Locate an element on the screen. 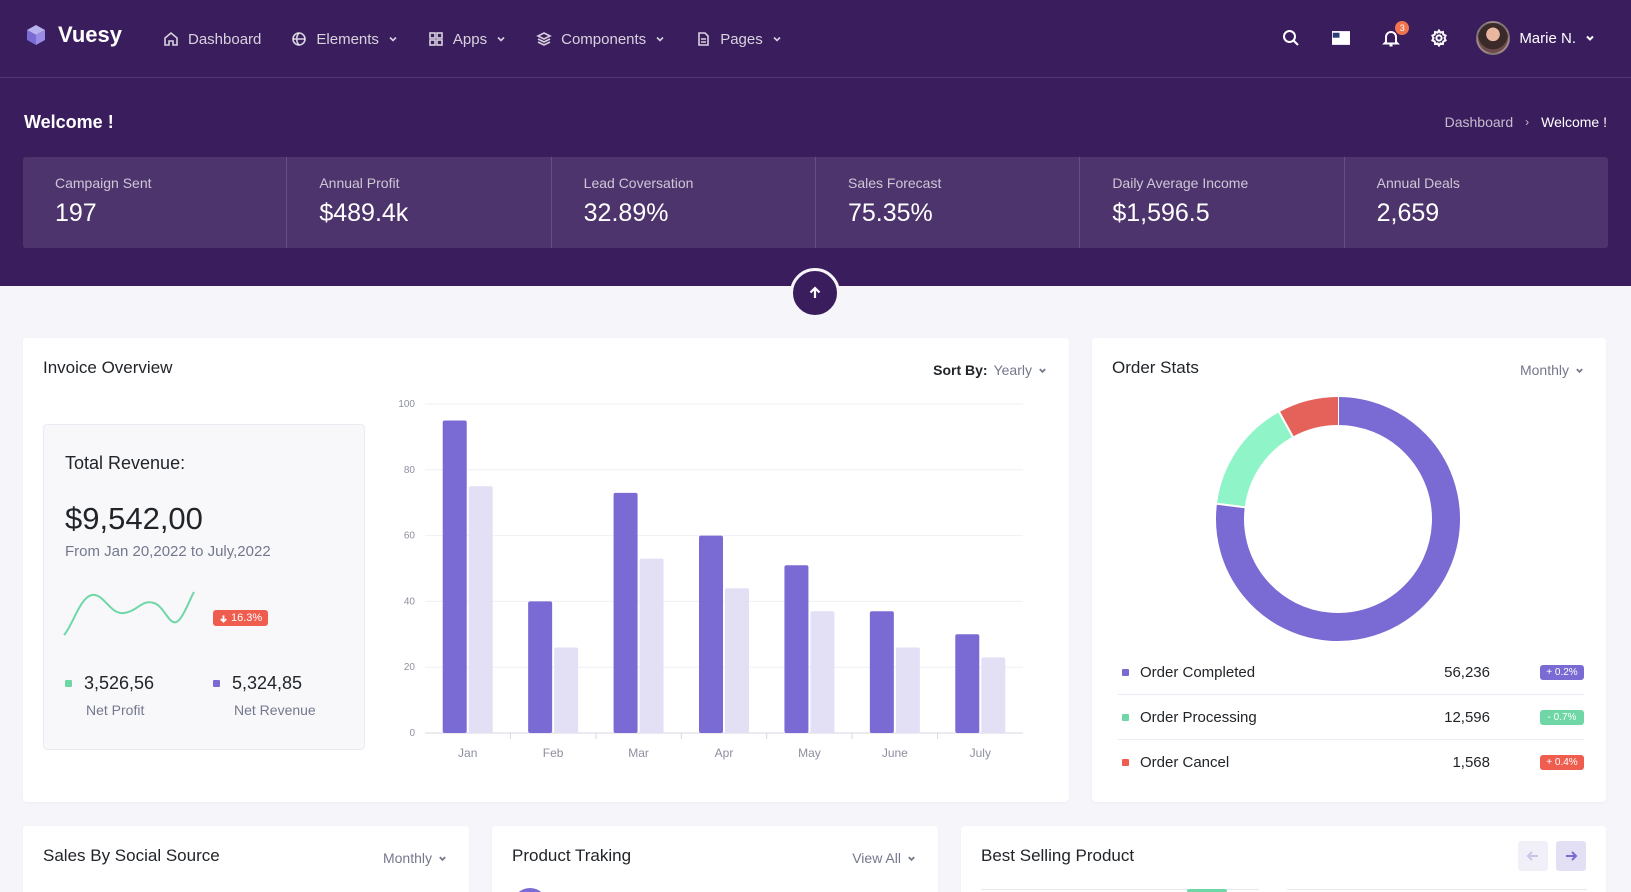  sort-by-value: Yearly is located at coordinates (1012, 370).